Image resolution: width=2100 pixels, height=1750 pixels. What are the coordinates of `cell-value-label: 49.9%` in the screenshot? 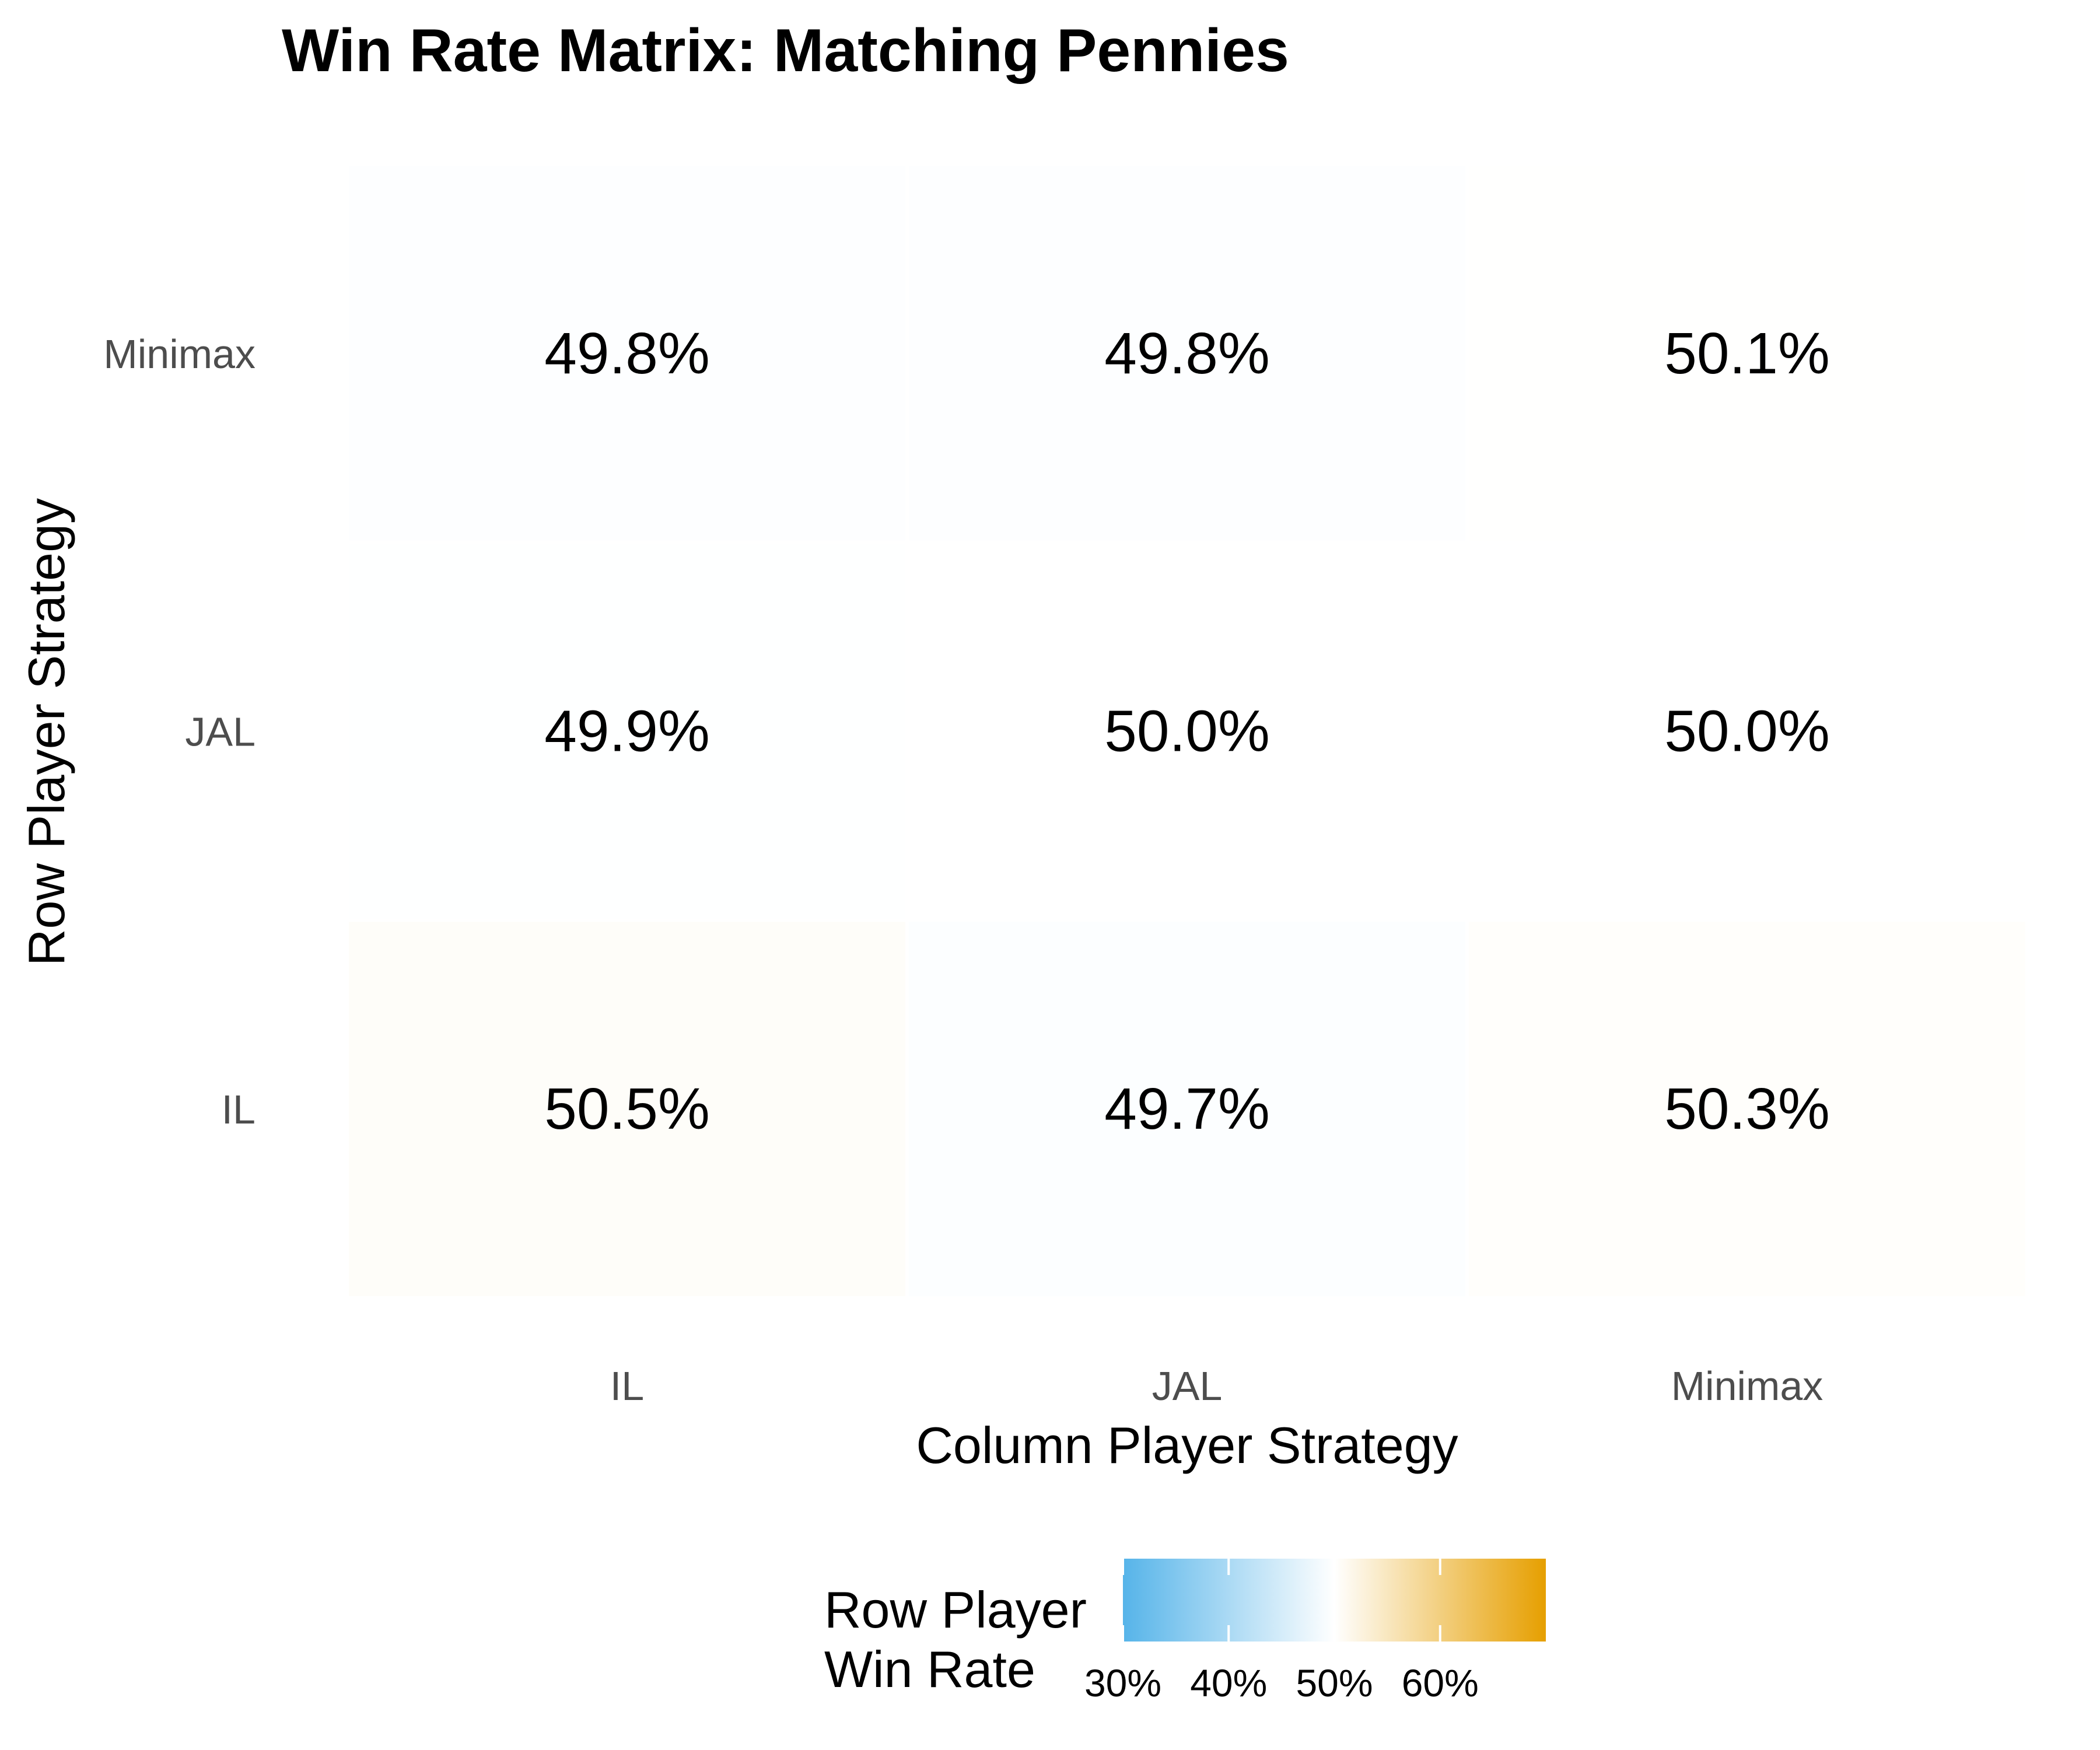 It's located at (627, 731).